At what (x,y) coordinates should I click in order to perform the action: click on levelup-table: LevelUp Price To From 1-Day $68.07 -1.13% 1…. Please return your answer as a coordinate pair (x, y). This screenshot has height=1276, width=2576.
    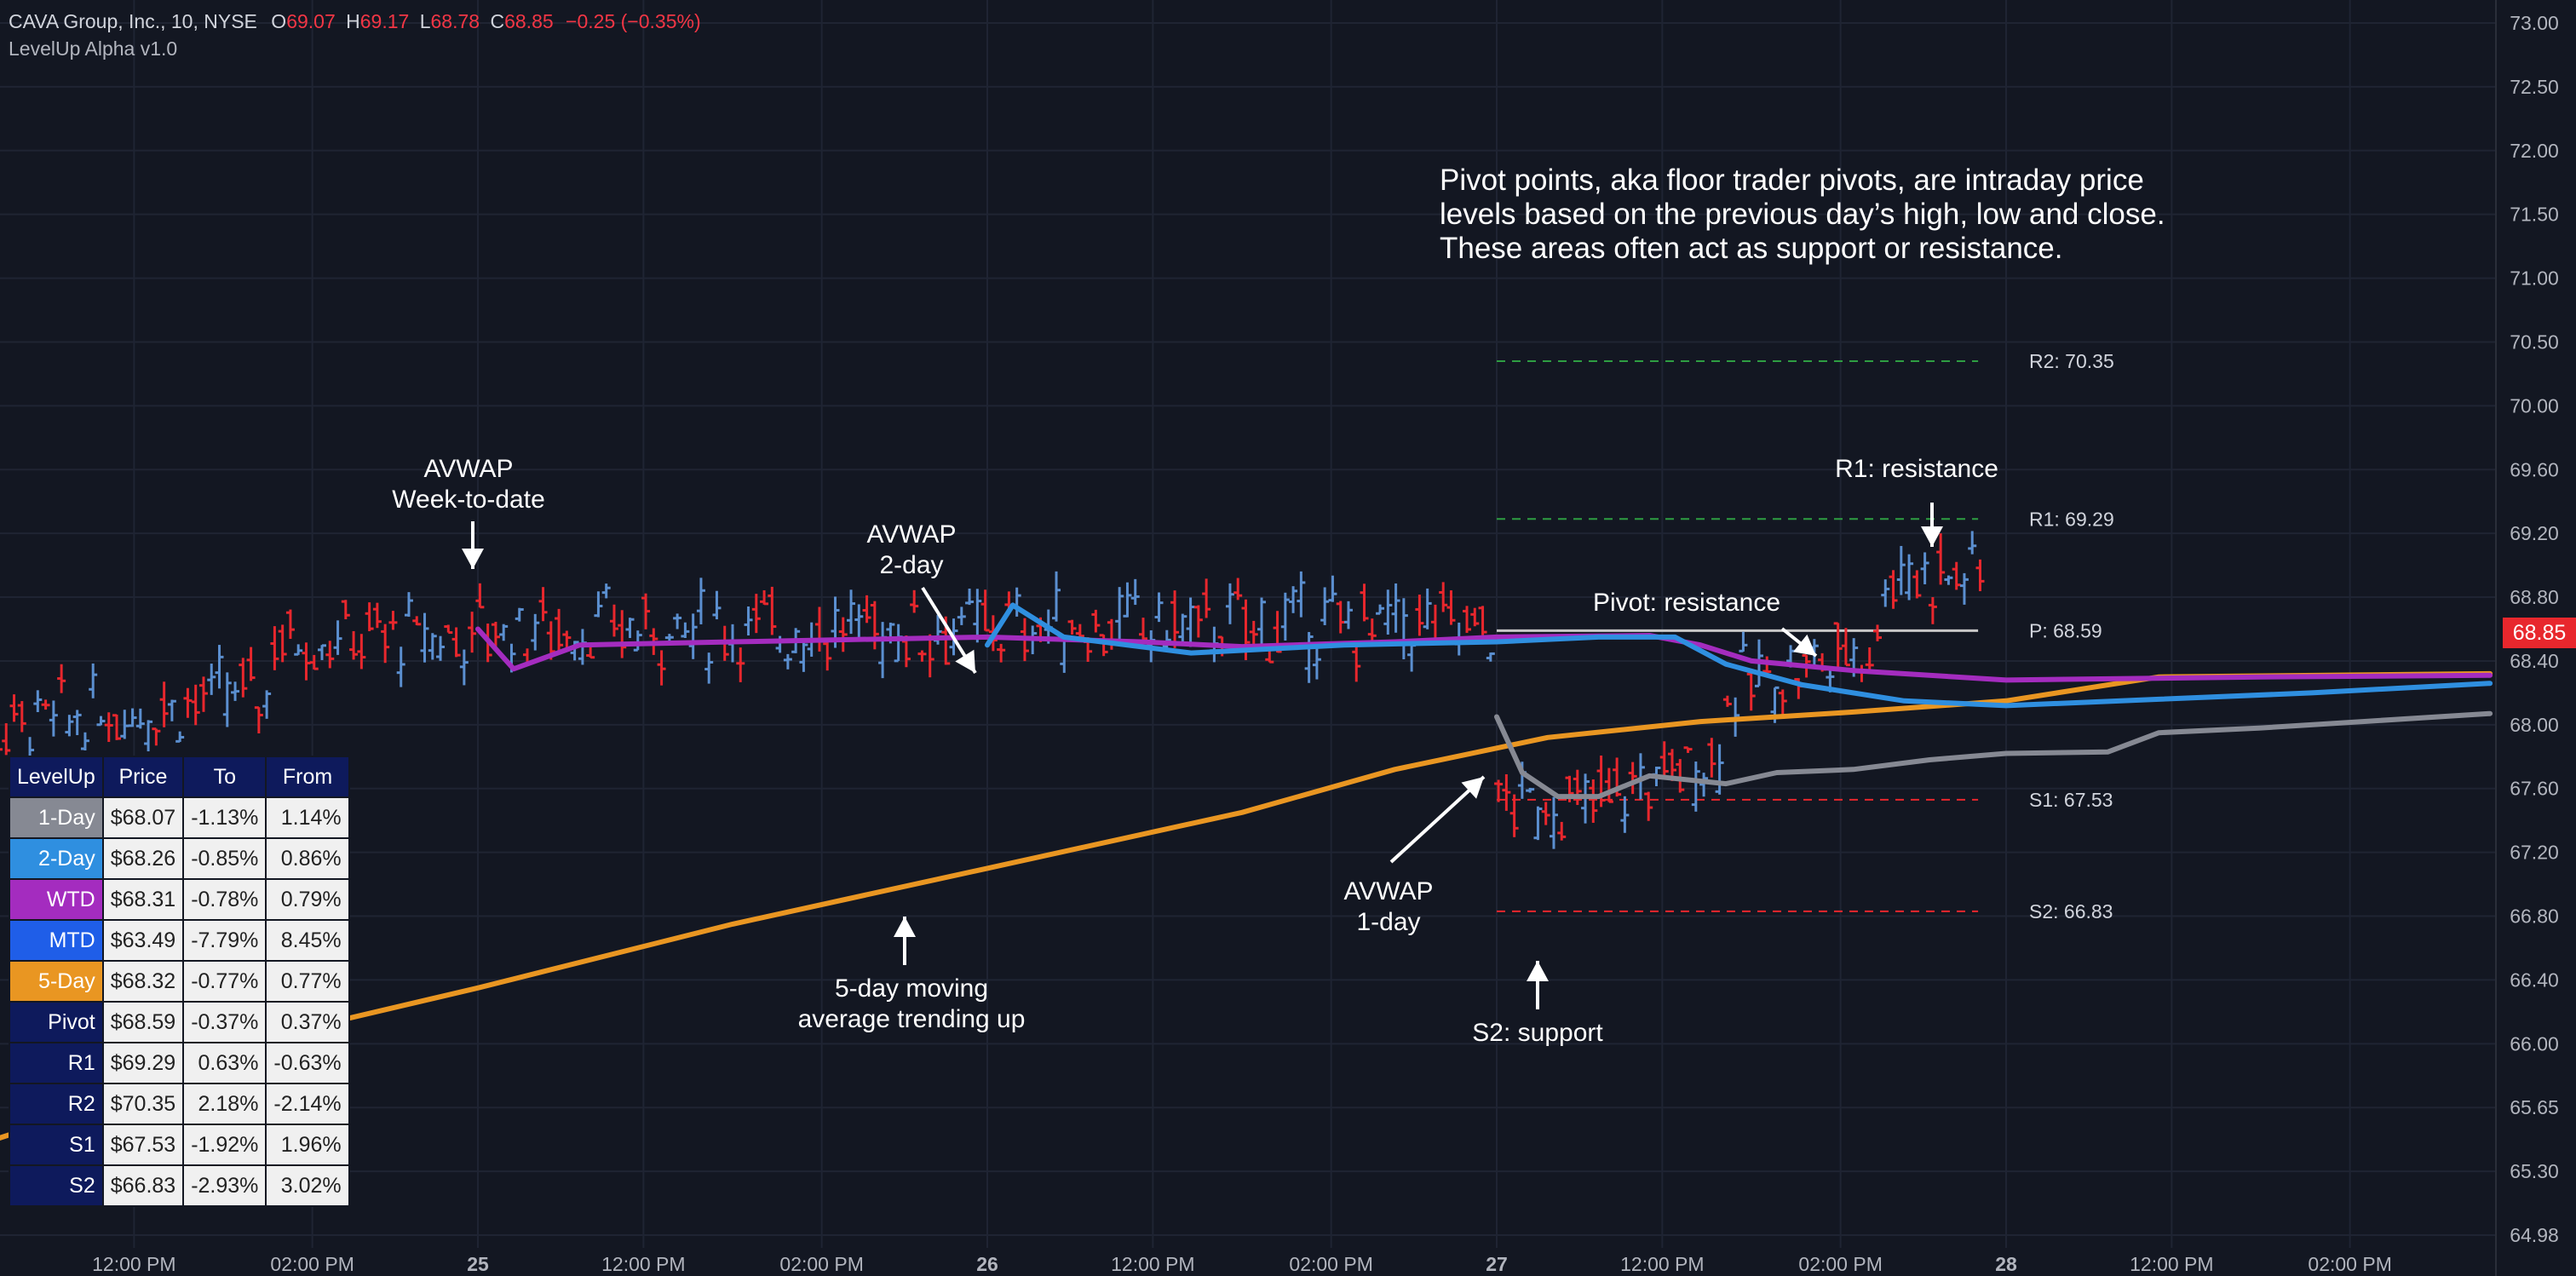
    Looking at the image, I should click on (180, 982).